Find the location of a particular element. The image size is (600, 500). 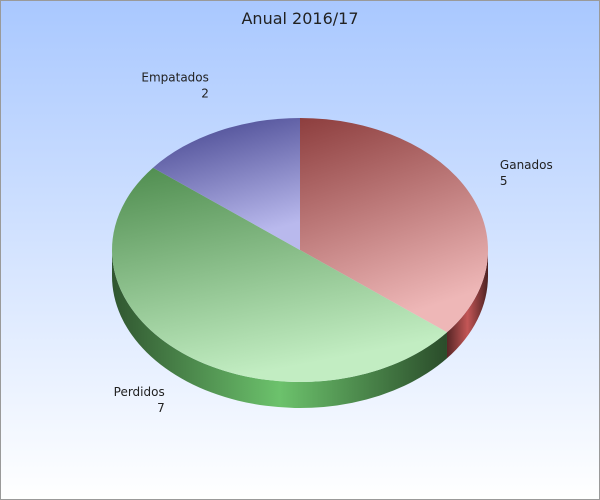

slice-value: 2 is located at coordinates (205, 94).